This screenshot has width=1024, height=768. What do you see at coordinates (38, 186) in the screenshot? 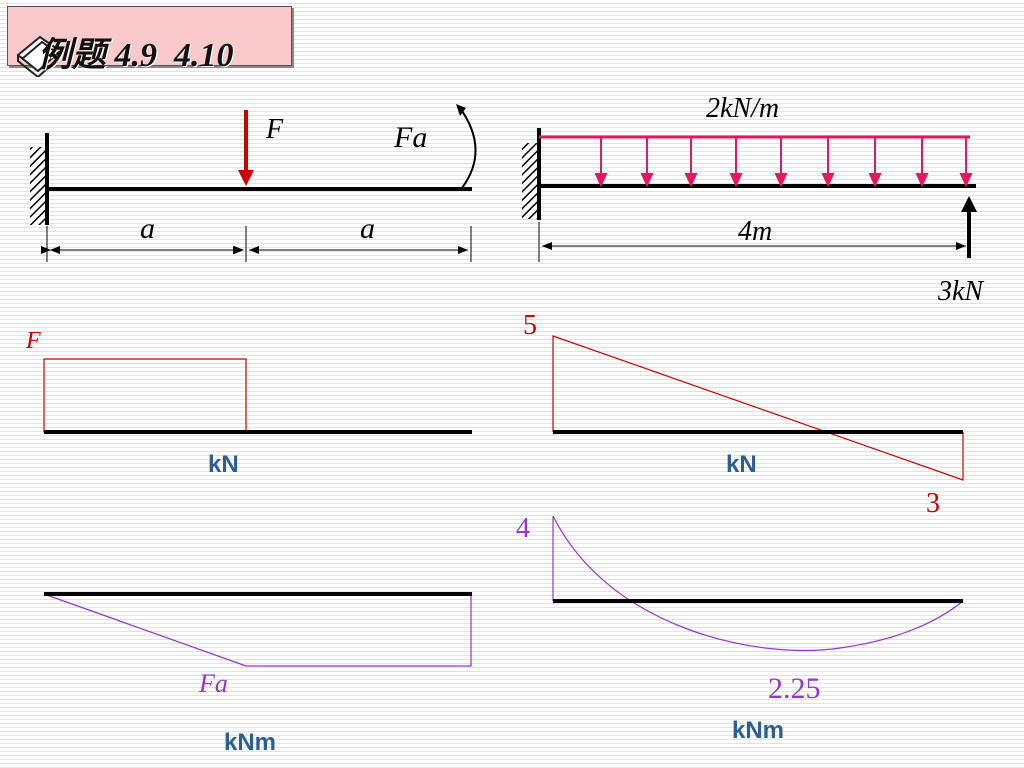
I see `left-fixed-support` at bounding box center [38, 186].